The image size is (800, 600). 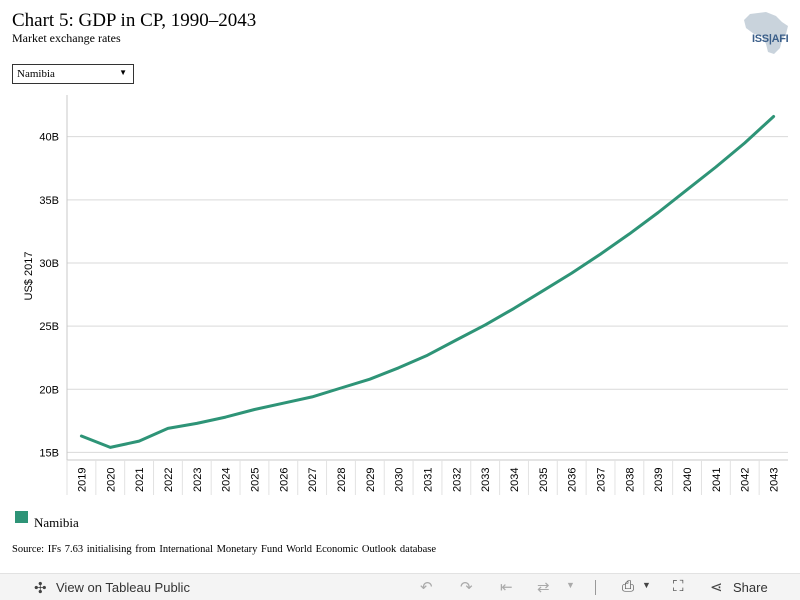 What do you see at coordinates (73, 74) in the screenshot?
I see `country-select: Namibia ▼` at bounding box center [73, 74].